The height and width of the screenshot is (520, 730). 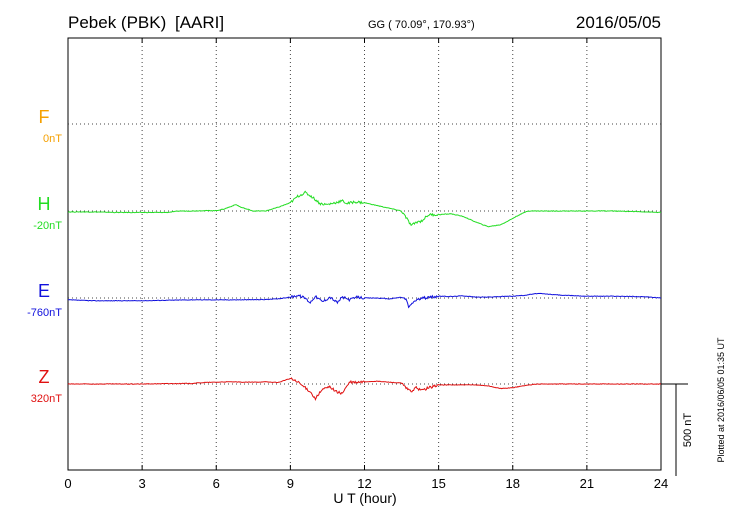 What do you see at coordinates (44, 291) in the screenshot?
I see `series-letter-E: E` at bounding box center [44, 291].